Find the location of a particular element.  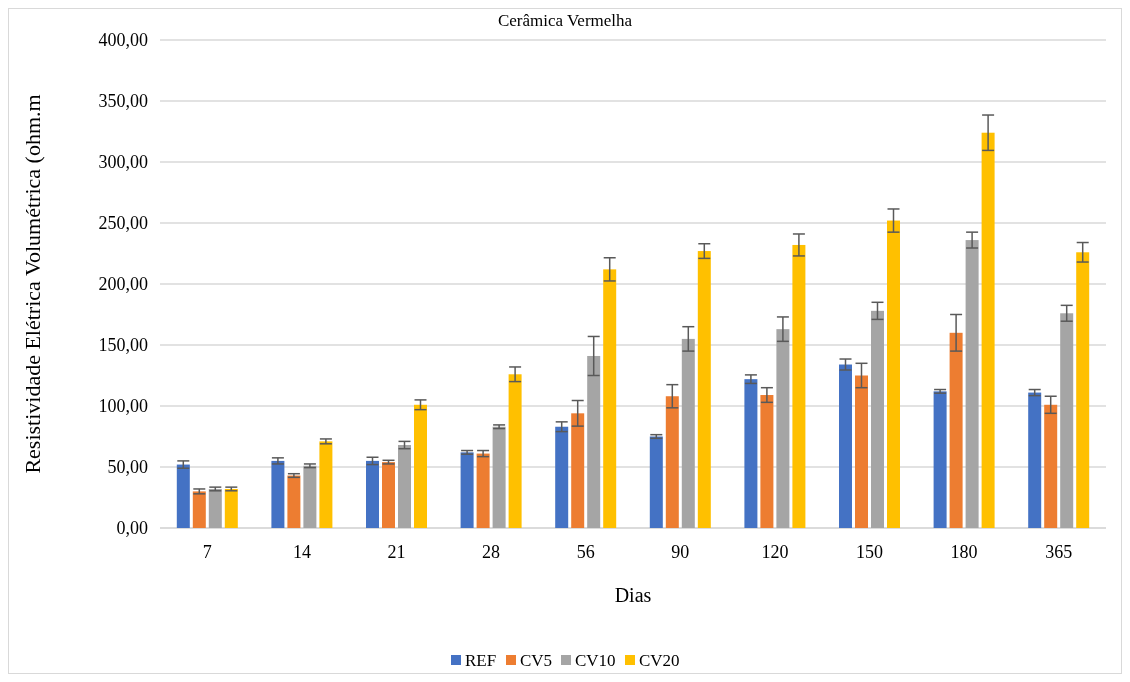

y-tick-label: 300,00 is located at coordinates (123, 162).